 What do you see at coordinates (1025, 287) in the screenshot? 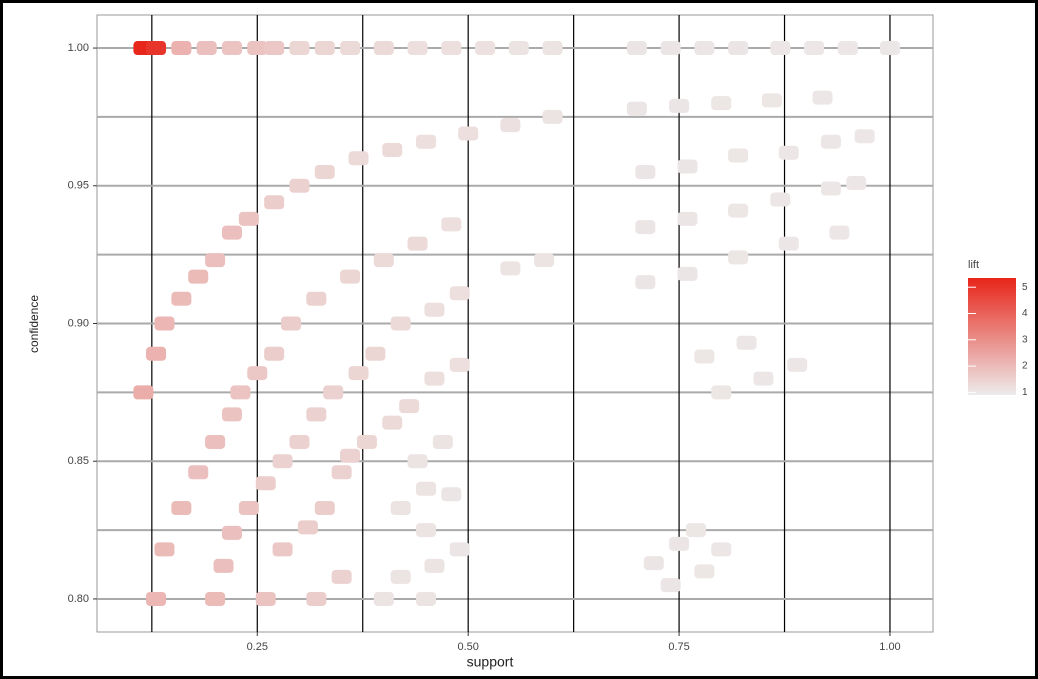
I see `legend-tick-label: 5` at bounding box center [1025, 287].